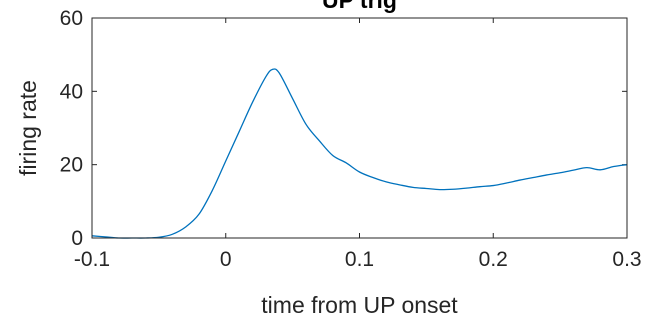 Image resolution: width=649 pixels, height=325 pixels. What do you see at coordinates (493, 259) in the screenshot?
I see `x-tick-label: 0.2` at bounding box center [493, 259].